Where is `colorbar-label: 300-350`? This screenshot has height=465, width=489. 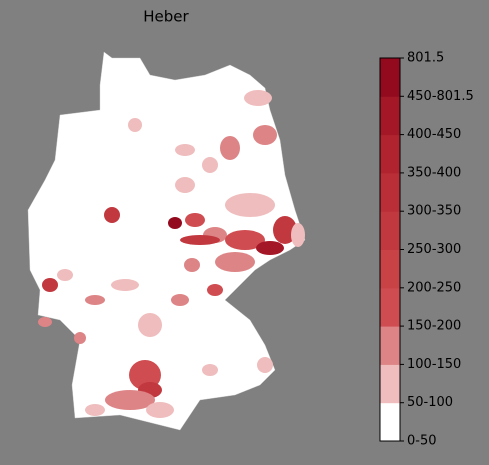 colorbar-label: 300-350 is located at coordinates (434, 211).